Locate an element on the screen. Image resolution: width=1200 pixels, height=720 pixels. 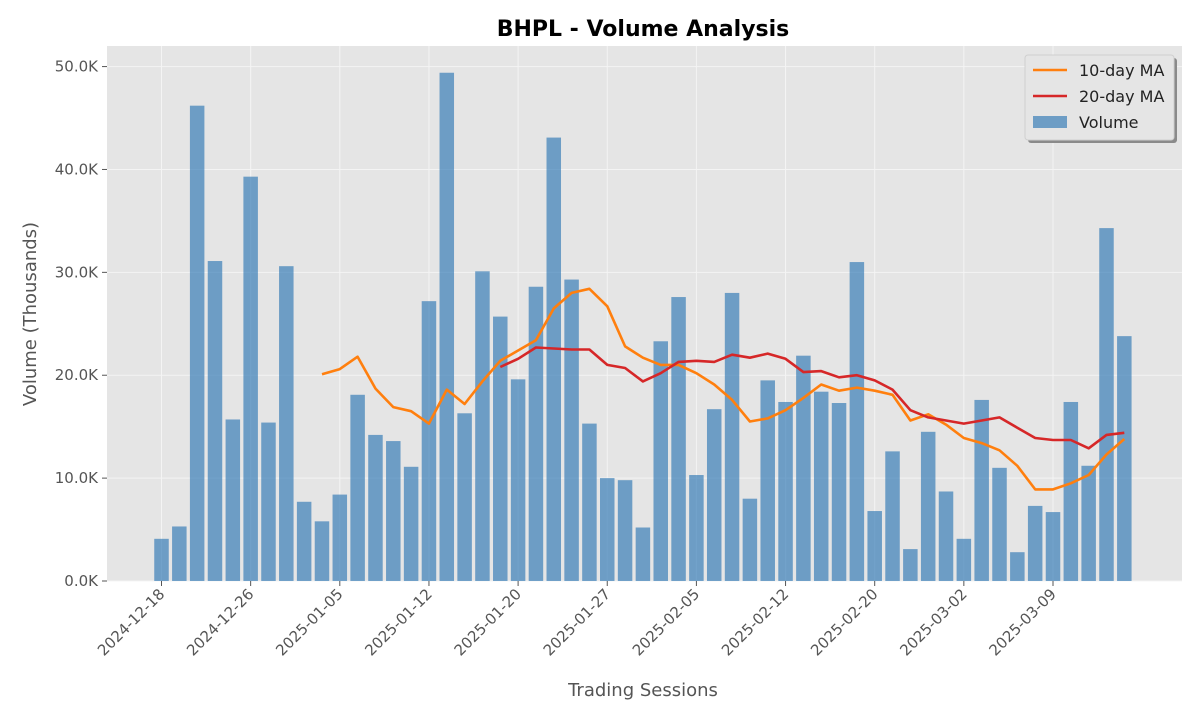
legend-ma10-label: 10-day MA is located at coordinates (1121, 70).